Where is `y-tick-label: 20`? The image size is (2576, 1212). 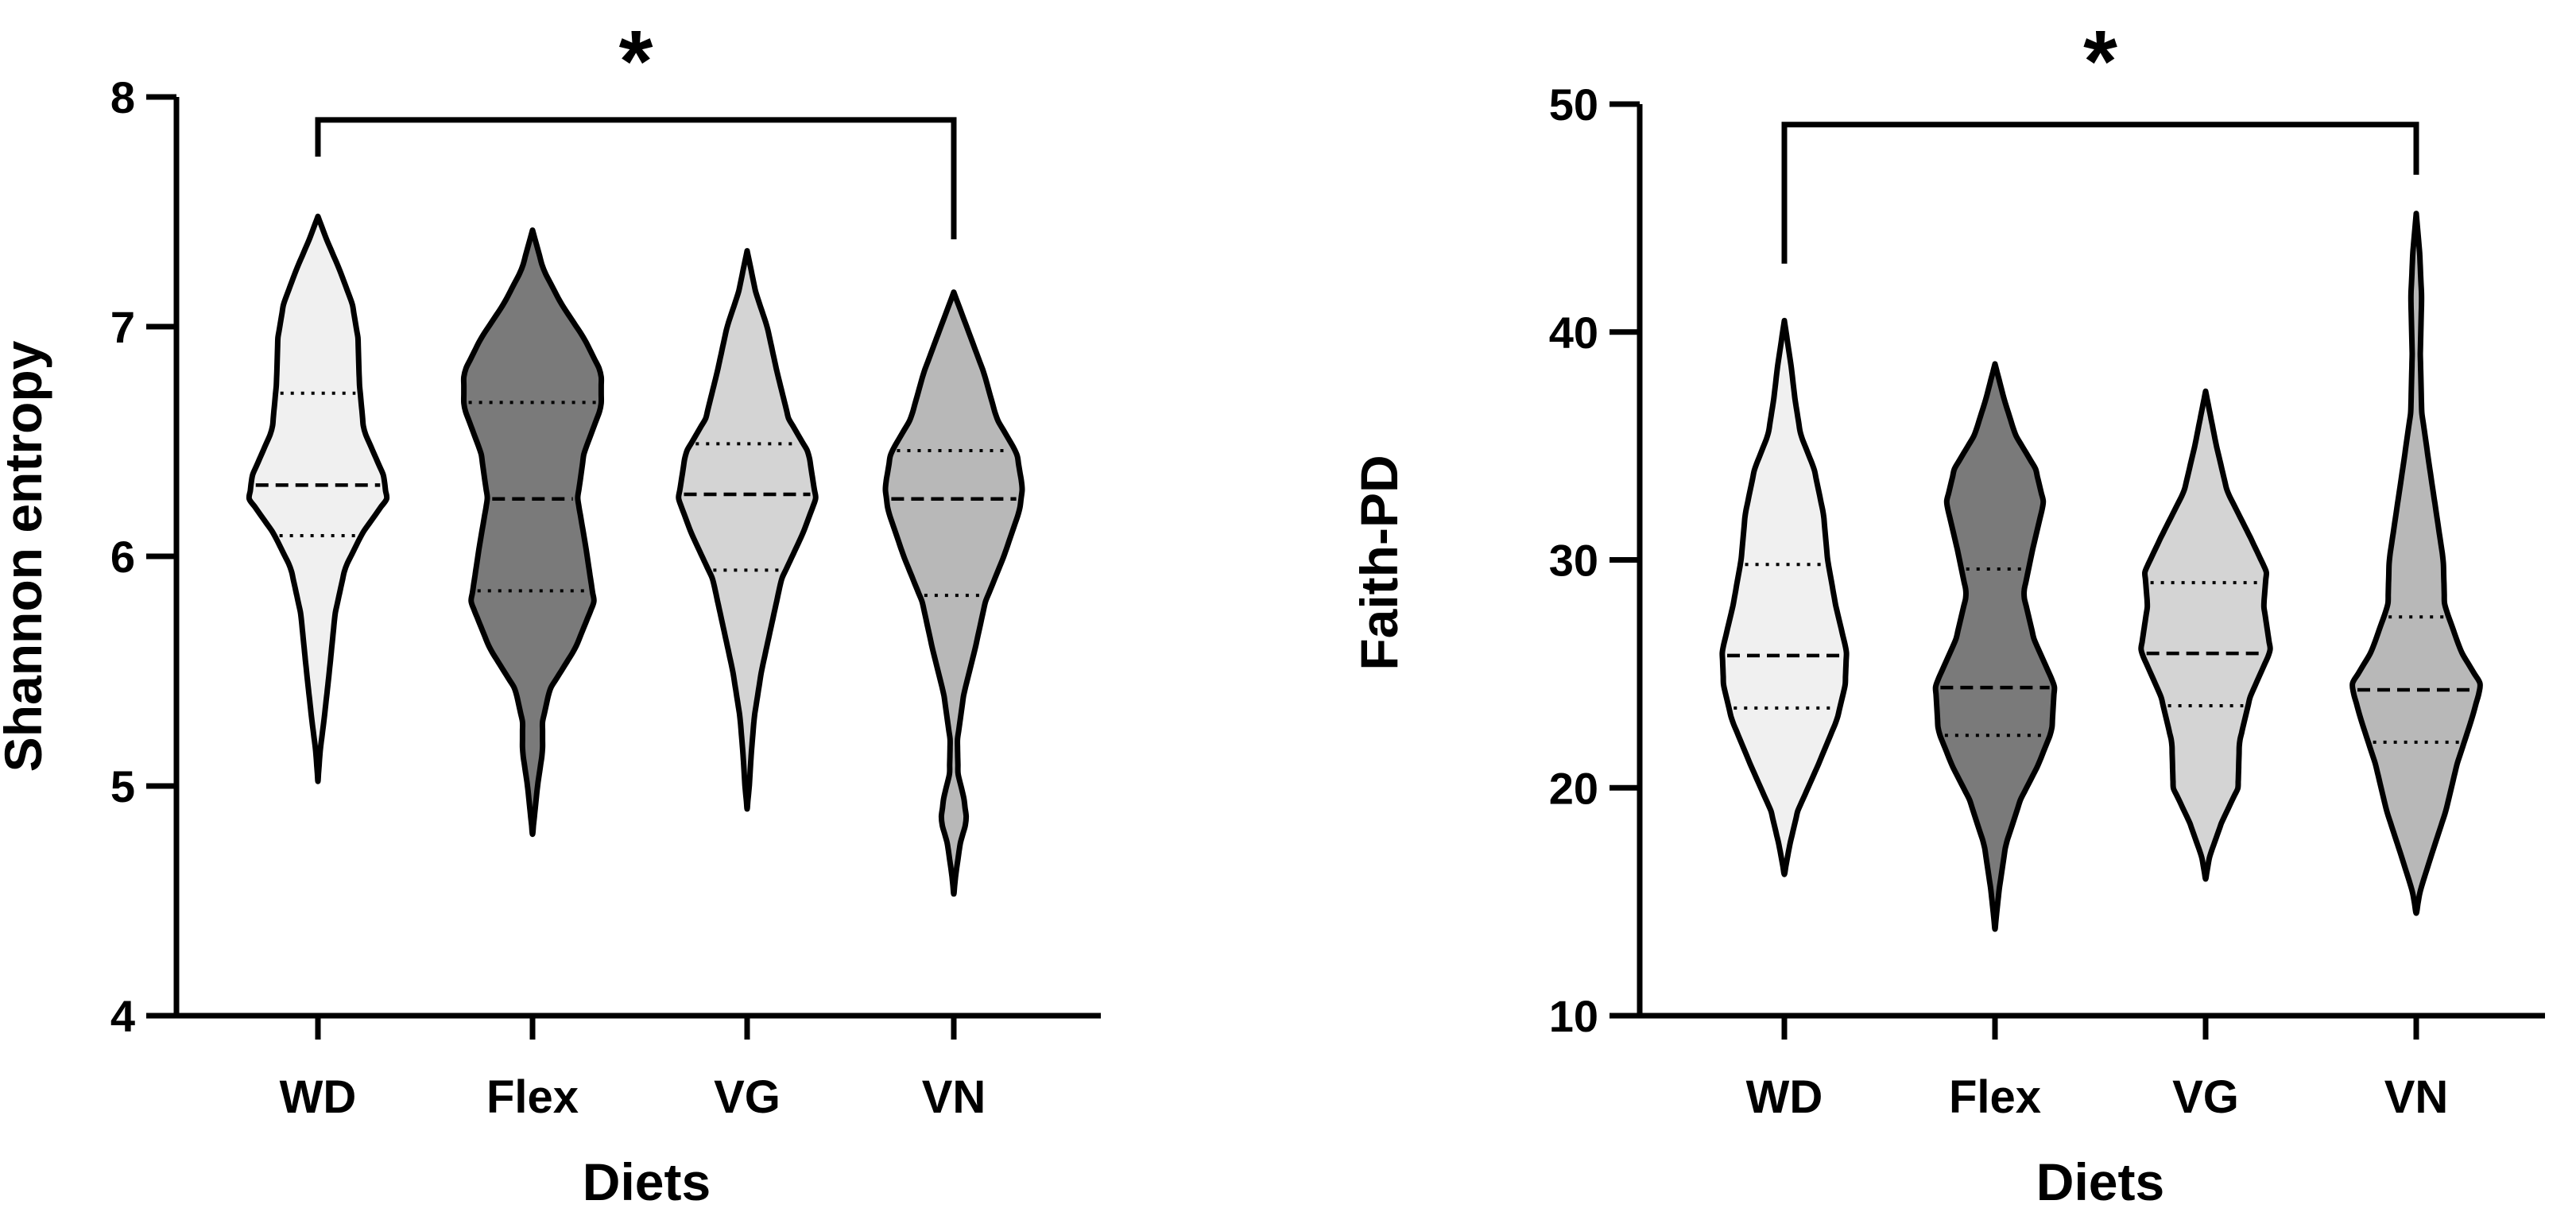
y-tick-label: 20 is located at coordinates (1573, 788).